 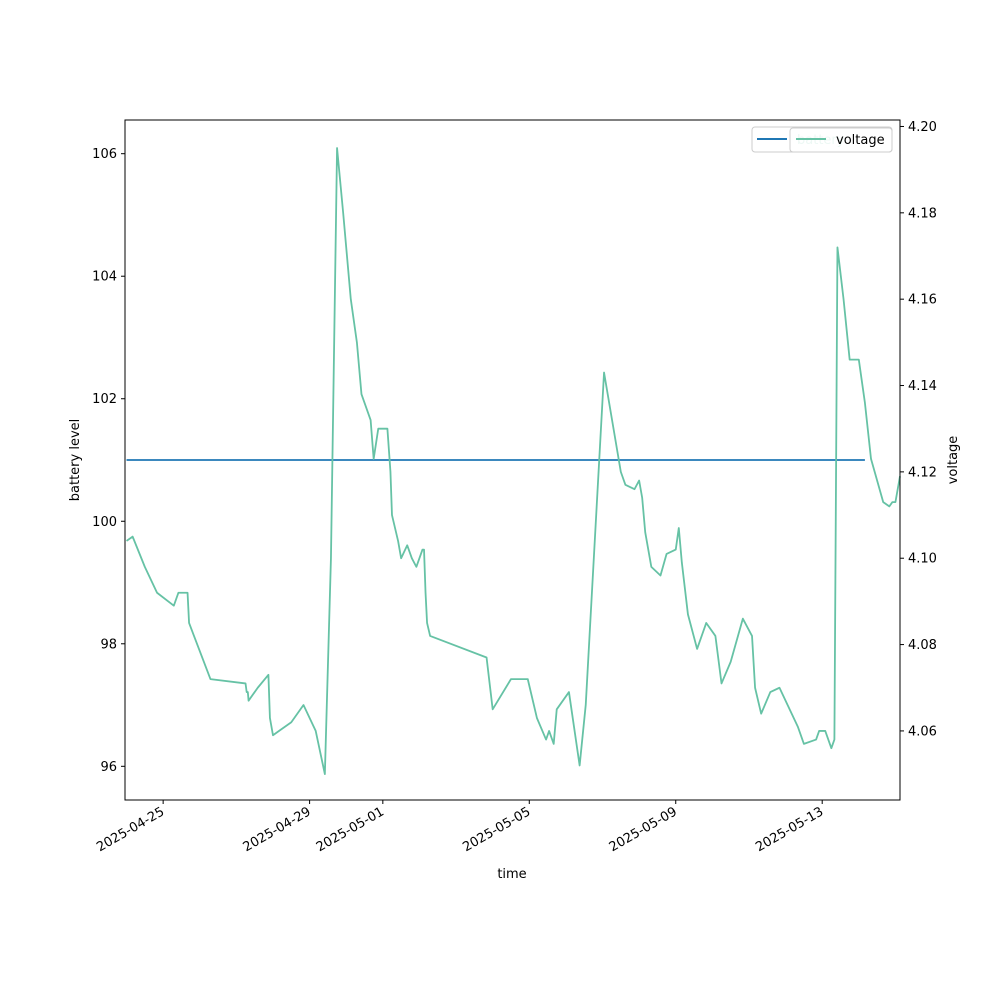 What do you see at coordinates (922, 127) in the screenshot?
I see `right-y-tick-label: 4.20` at bounding box center [922, 127].